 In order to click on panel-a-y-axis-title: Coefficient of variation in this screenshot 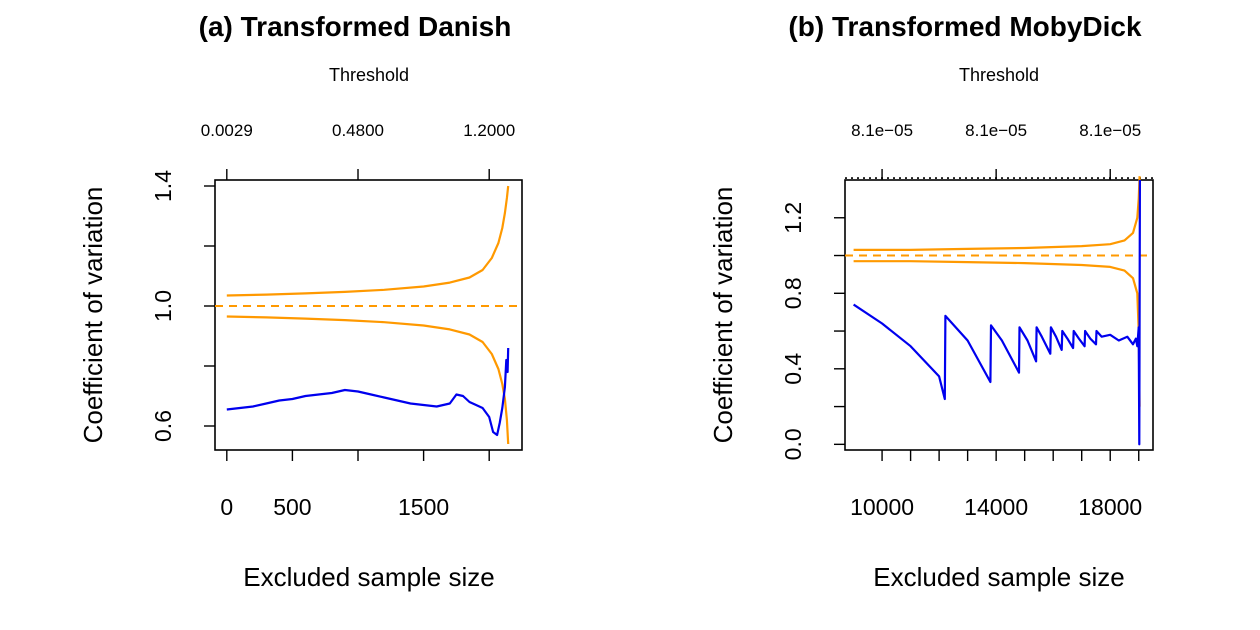, I will do `click(93, 315)`.